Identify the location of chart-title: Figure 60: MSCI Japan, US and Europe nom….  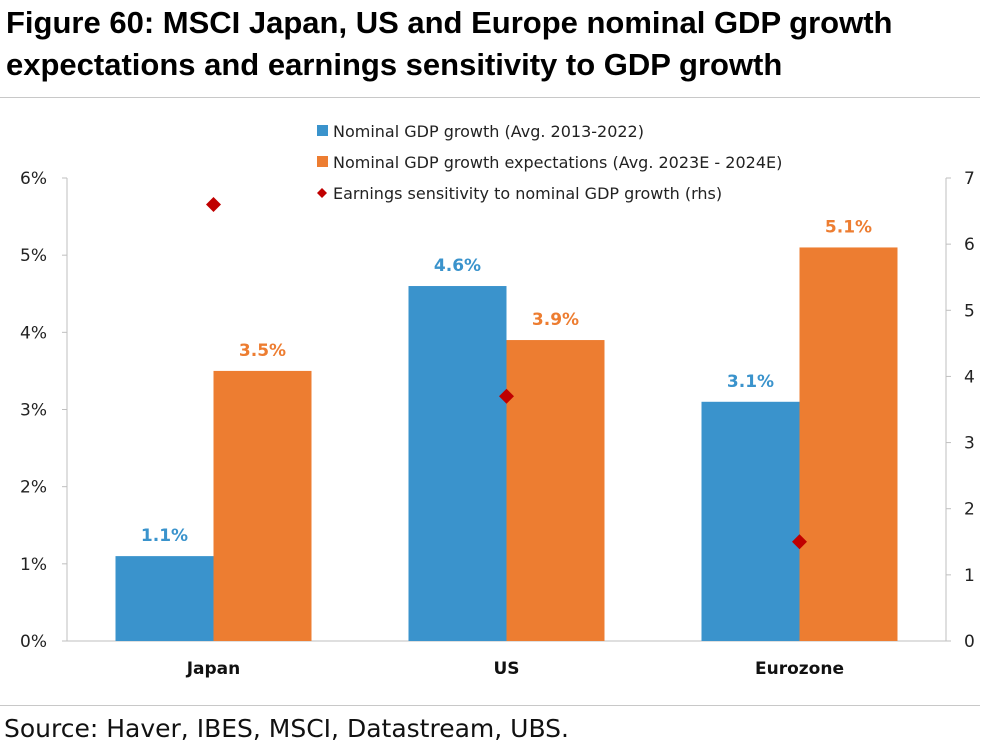
(449, 43).